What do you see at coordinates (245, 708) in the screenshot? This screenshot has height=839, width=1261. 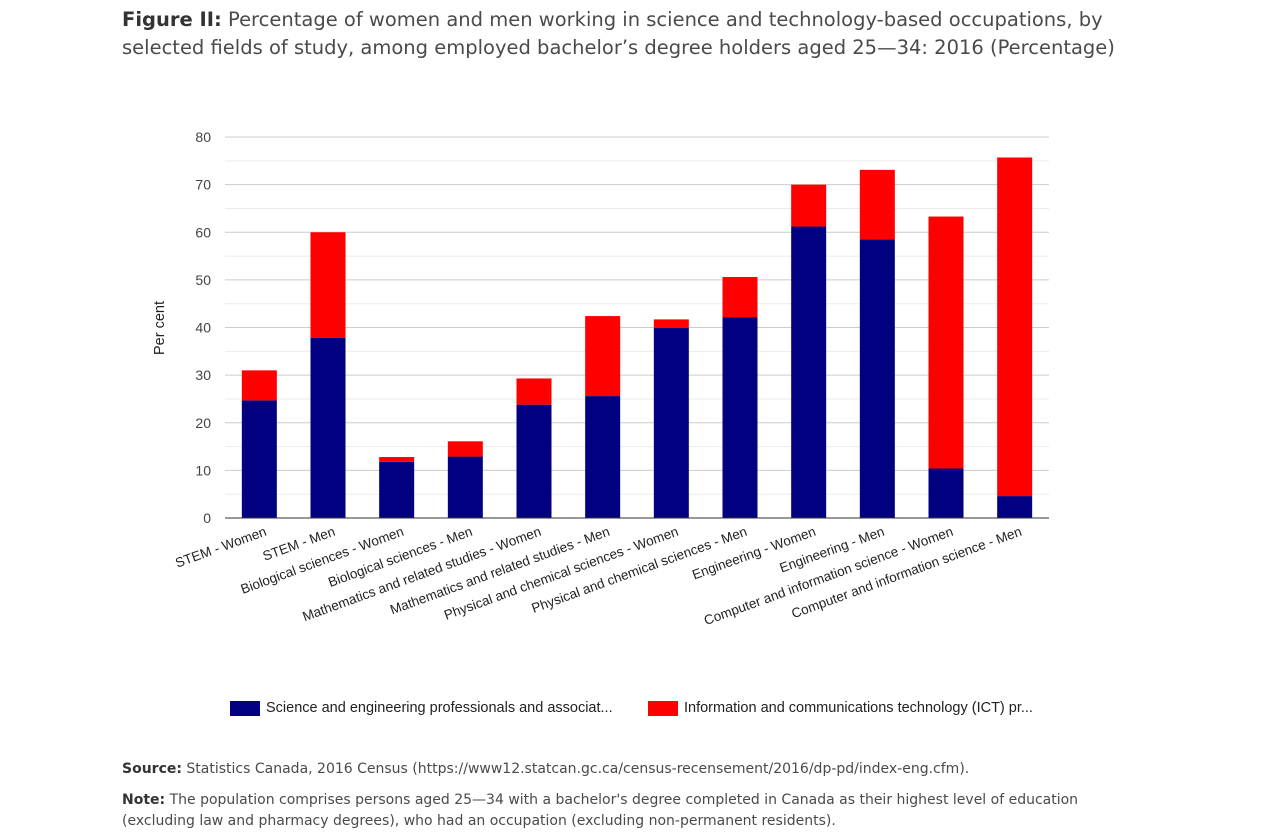 I see `legend-swatch-science-engineering` at bounding box center [245, 708].